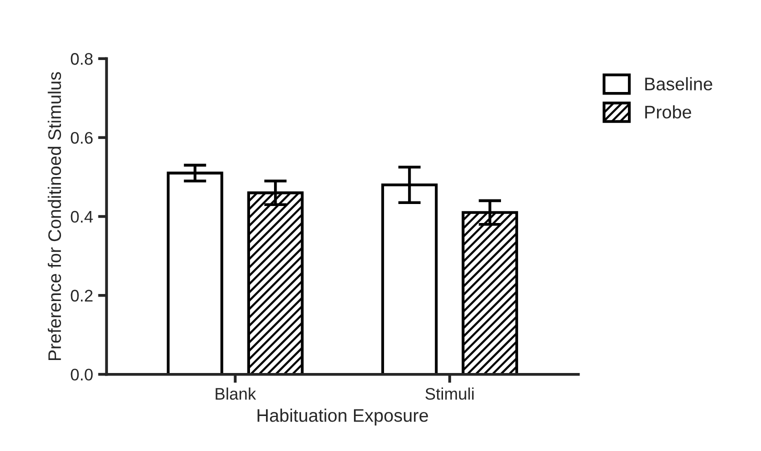 The height and width of the screenshot is (451, 761). Describe the element at coordinates (81, 59) in the screenshot. I see `y-tick-label: 0.8` at that location.